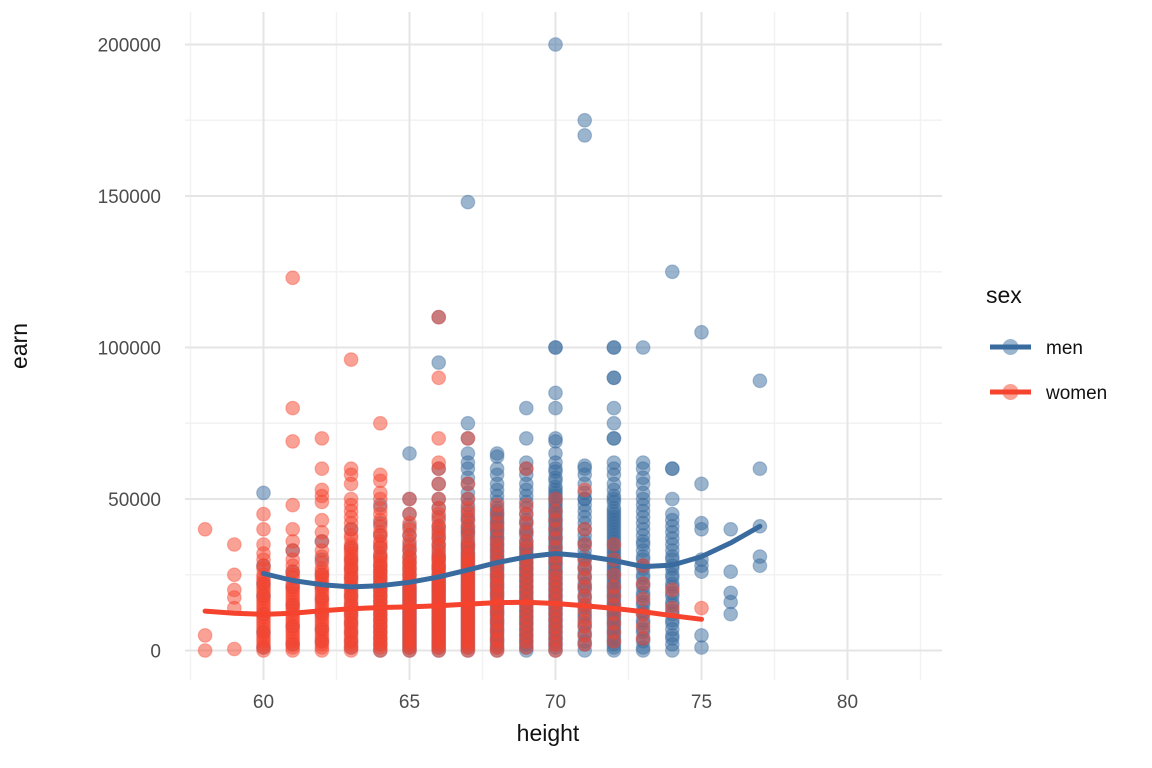 The image size is (1152, 768). I want to click on x-tick-label: 80, so click(847, 702).